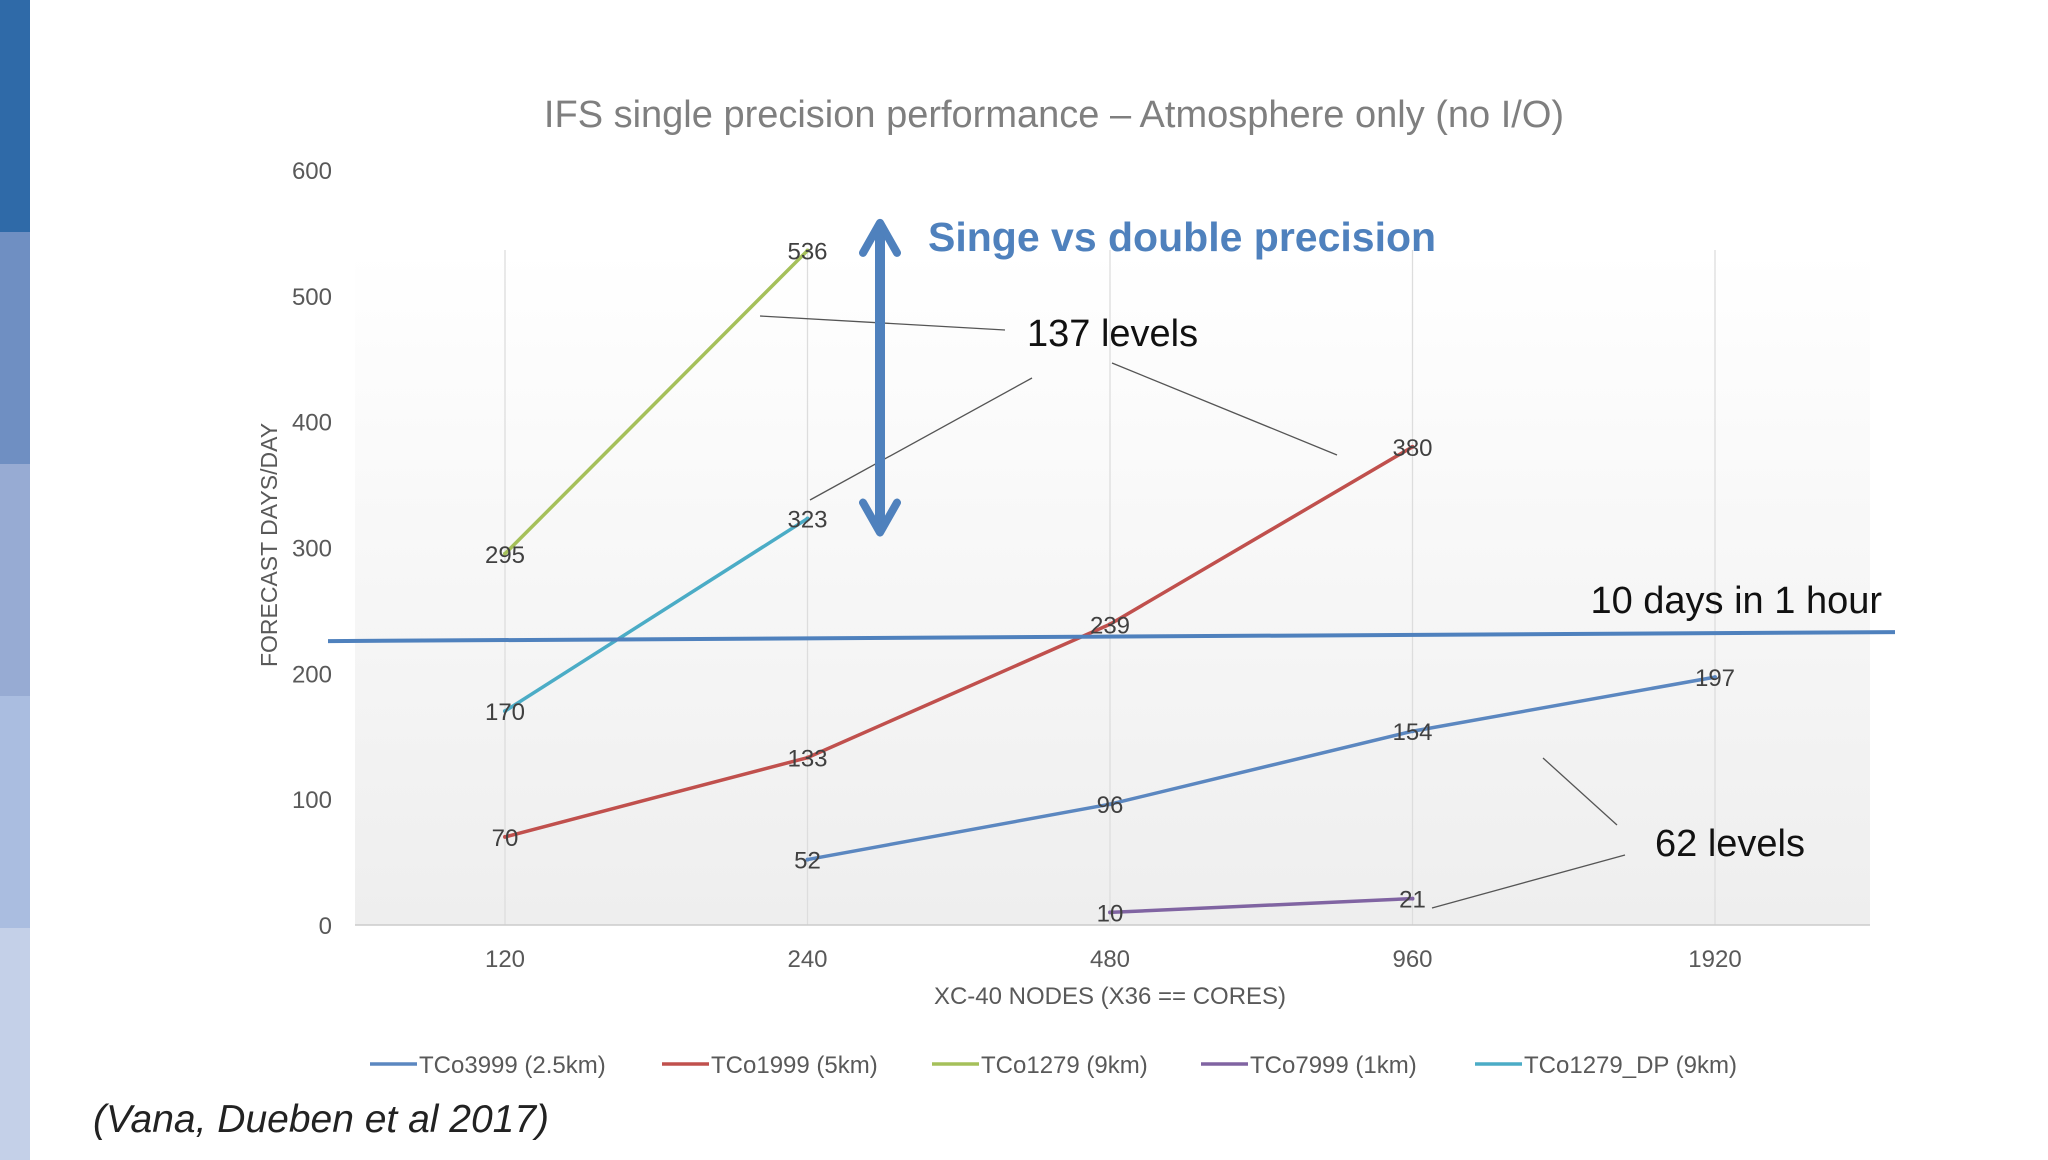 This screenshot has height=1160, width=2048. I want to click on y-axis-tick-labels: 0 100 200 300 400 500 600, so click(312, 549).